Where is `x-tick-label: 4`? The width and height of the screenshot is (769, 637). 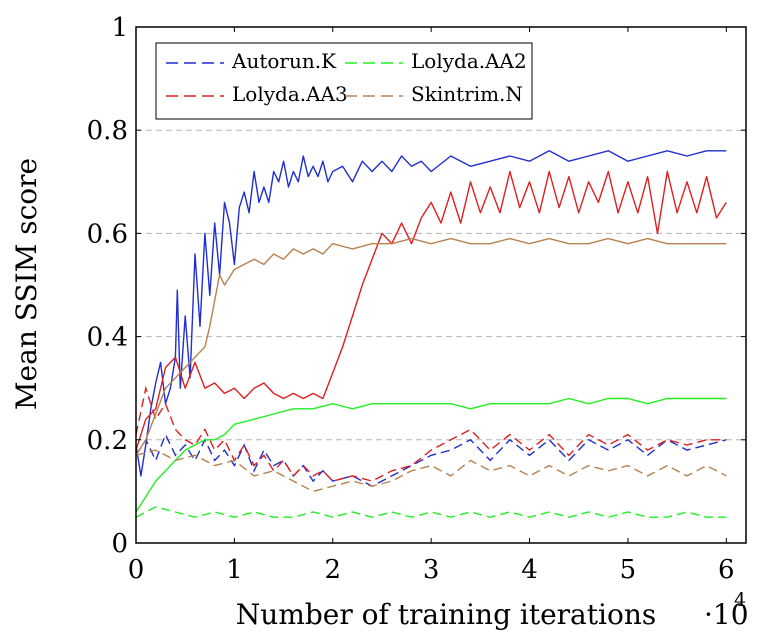
x-tick-label: 4 is located at coordinates (529, 570).